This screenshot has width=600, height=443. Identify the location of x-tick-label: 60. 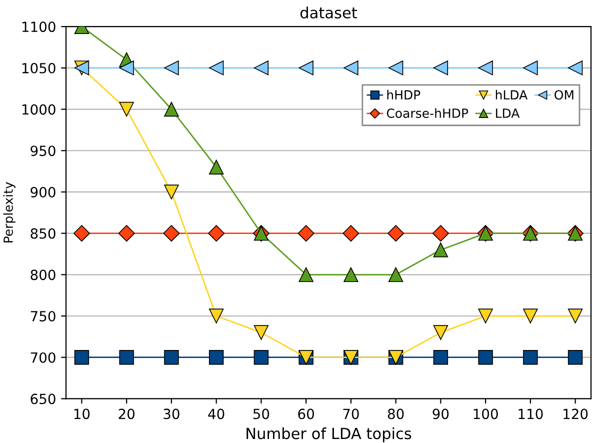
(306, 414).